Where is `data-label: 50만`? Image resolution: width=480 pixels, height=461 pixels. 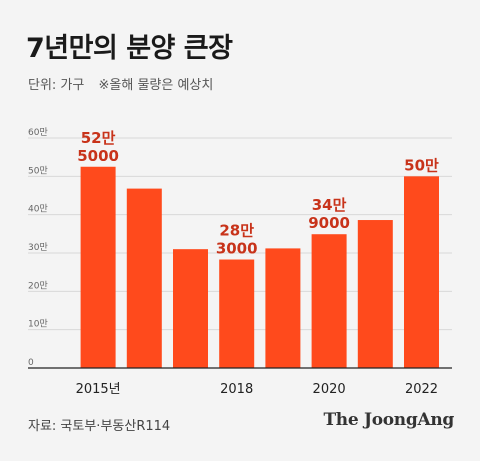
data-label: 50만 is located at coordinates (421, 165).